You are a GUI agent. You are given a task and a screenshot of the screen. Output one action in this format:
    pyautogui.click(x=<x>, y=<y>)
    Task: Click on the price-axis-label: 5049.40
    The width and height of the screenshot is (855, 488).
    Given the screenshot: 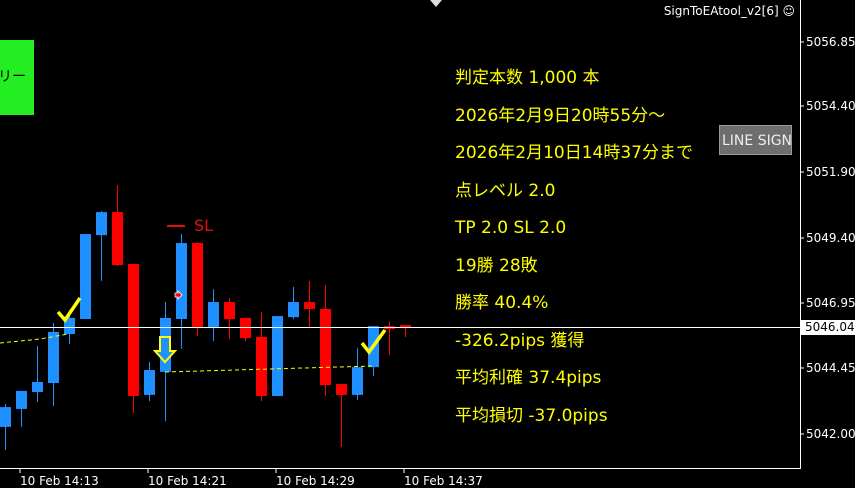 What is the action you would take?
    pyautogui.click(x=830, y=238)
    